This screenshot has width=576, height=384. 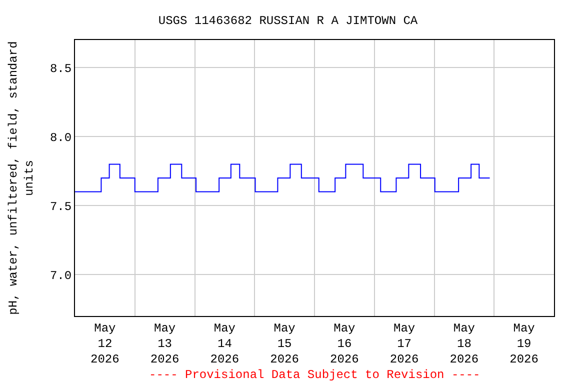 I want to click on x-tick-label: May 15 2026, so click(x=284, y=344).